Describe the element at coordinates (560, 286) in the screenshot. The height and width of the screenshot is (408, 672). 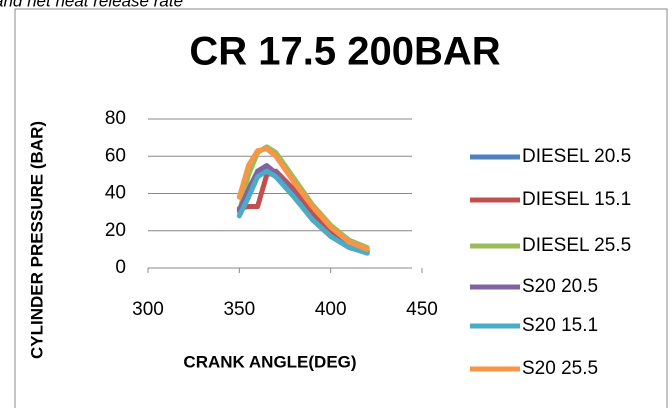
I see `legend-label: S20 20.5` at that location.